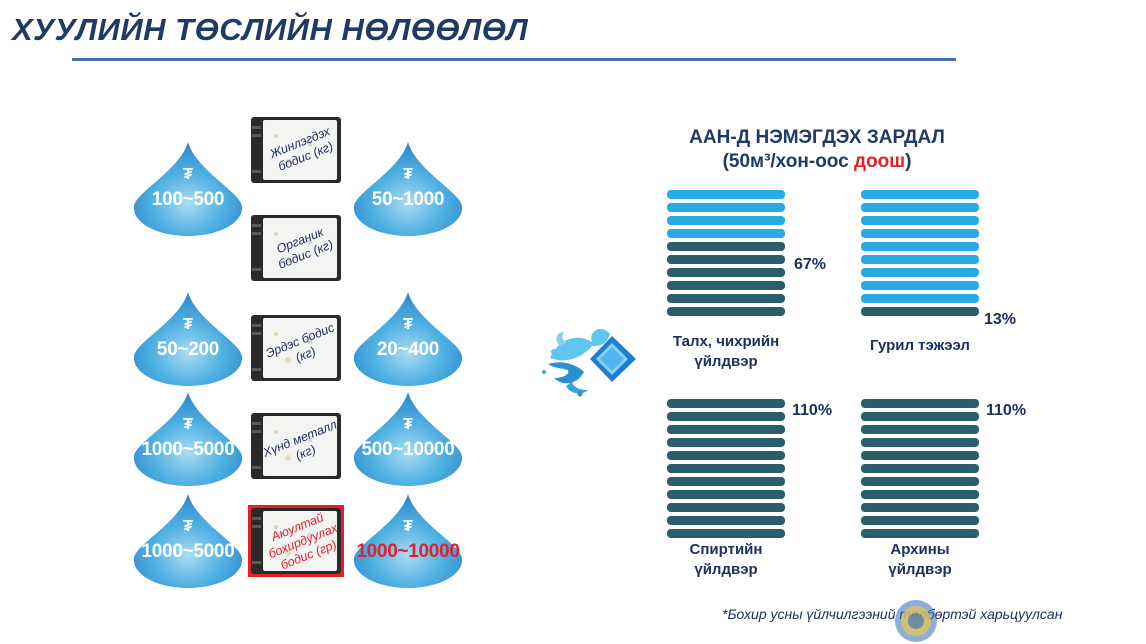 The image size is (1146, 644). What do you see at coordinates (589, 362) in the screenshot?
I see `water-splash-arrow-icon` at bounding box center [589, 362].